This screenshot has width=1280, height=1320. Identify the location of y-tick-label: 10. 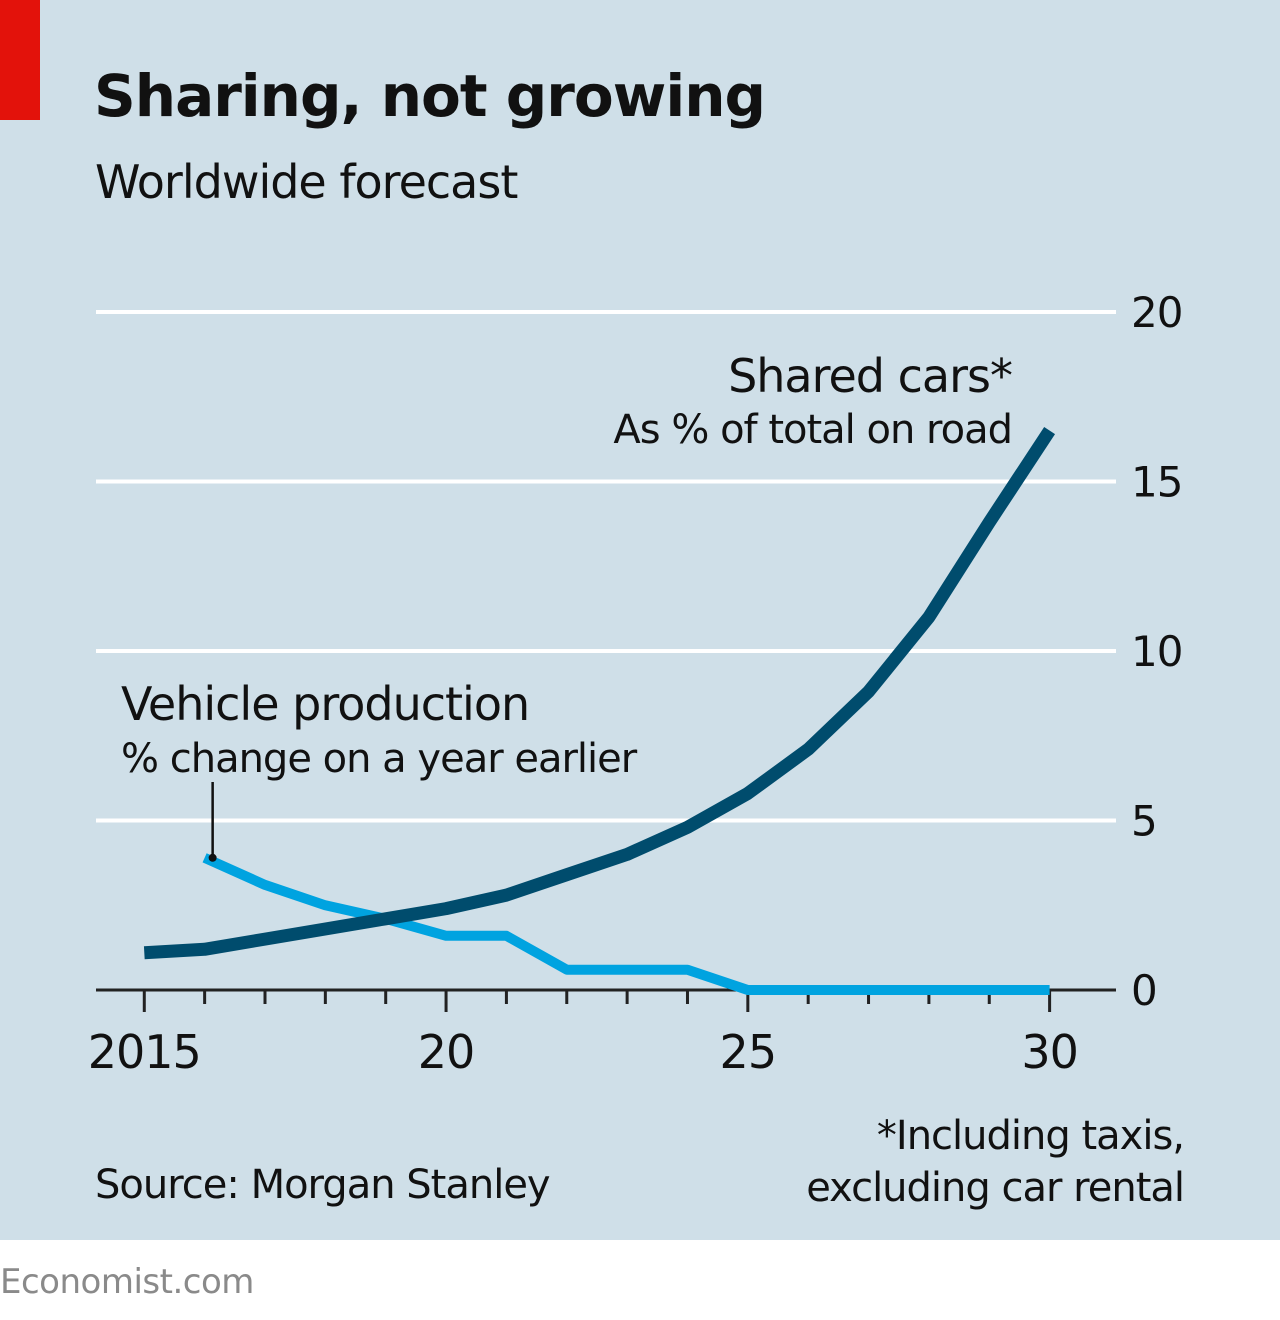
(1156, 651).